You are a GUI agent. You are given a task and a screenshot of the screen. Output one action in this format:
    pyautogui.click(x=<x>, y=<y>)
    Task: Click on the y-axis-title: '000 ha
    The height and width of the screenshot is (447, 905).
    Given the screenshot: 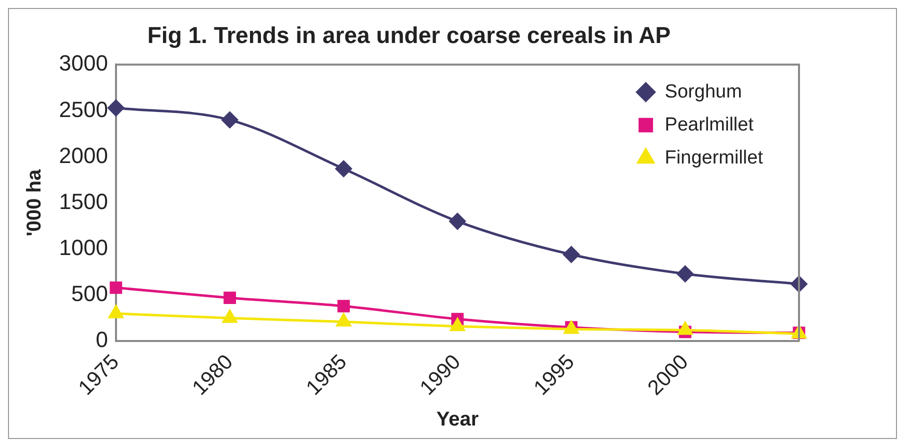 What is the action you would take?
    pyautogui.click(x=35, y=202)
    